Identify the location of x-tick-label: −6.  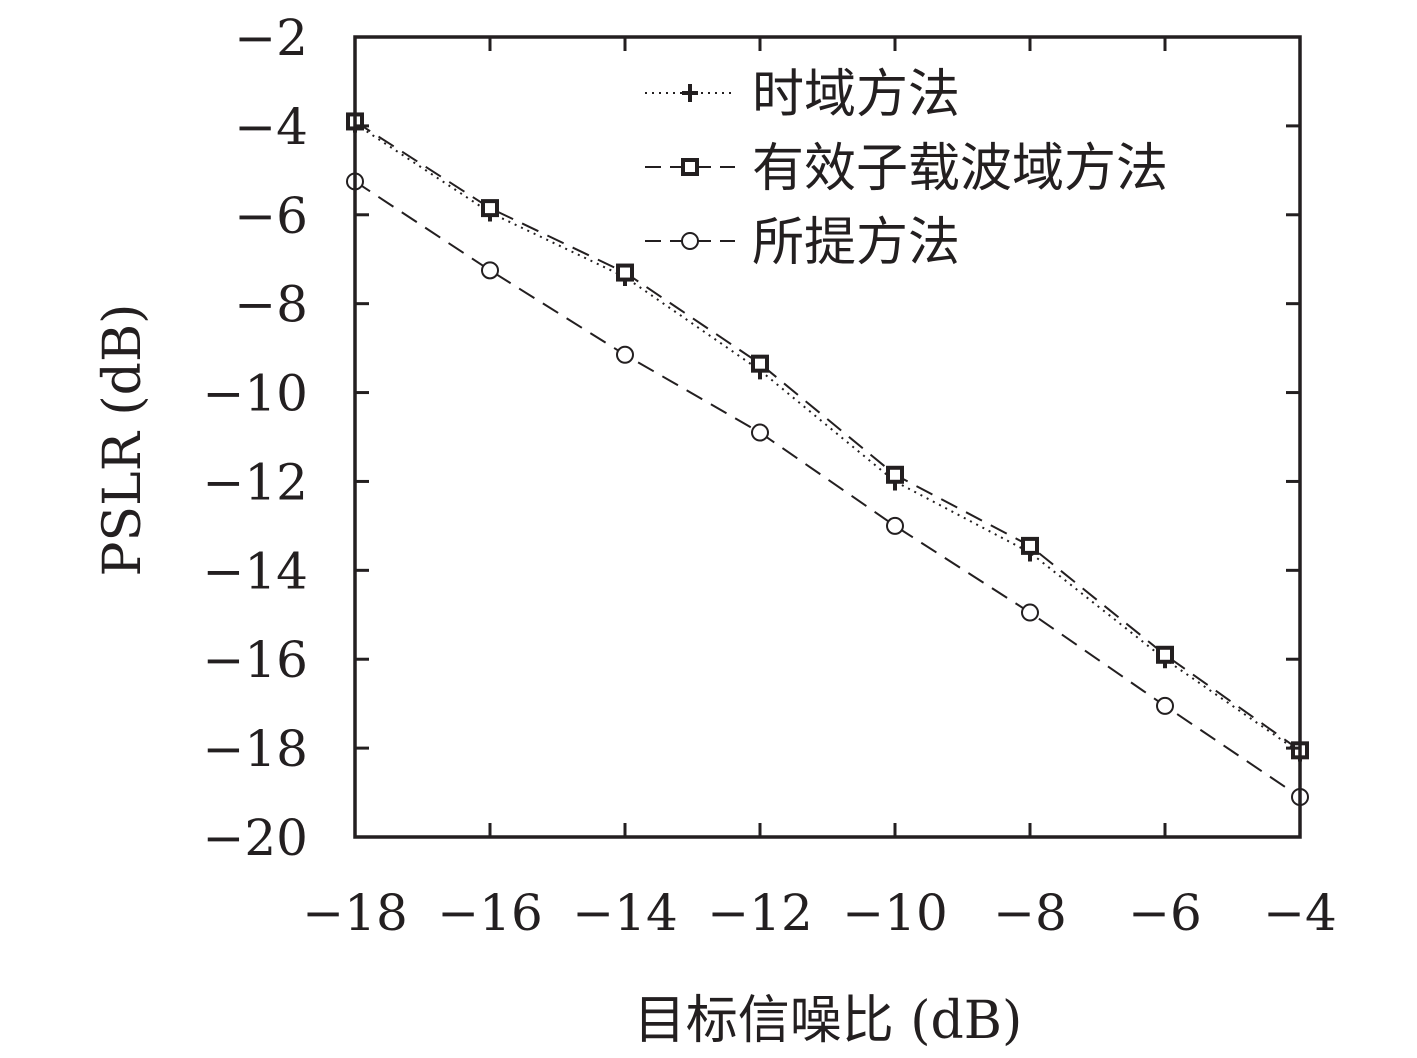
(1165, 913).